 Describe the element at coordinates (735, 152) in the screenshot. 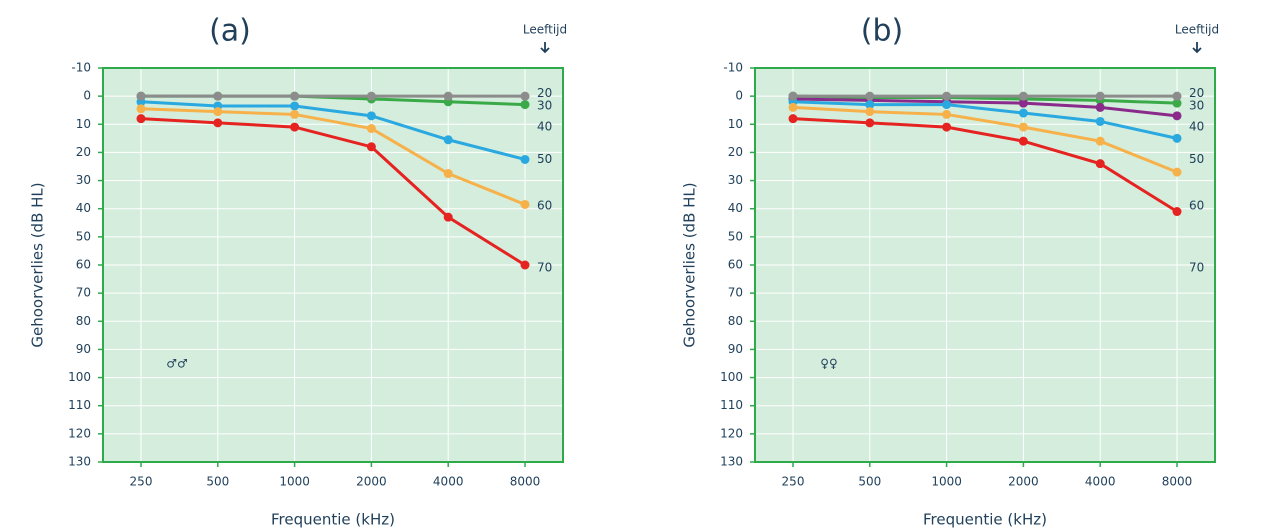

I see `y-tick-label: 20` at that location.